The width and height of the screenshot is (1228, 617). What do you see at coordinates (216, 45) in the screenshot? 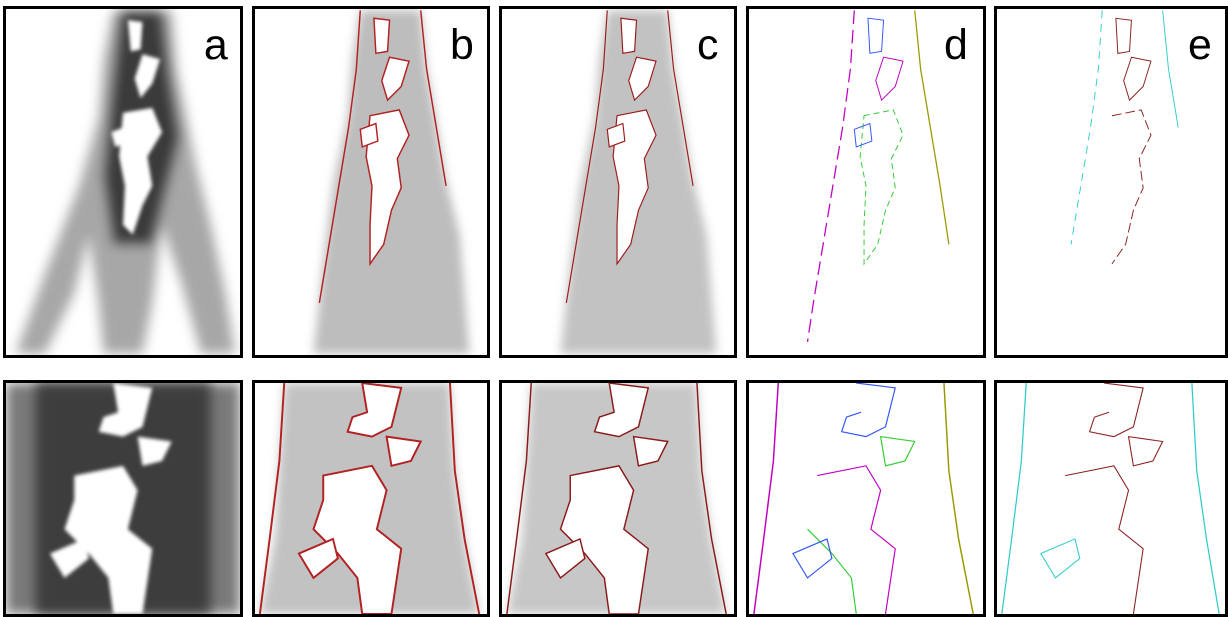
I see `panel-label-a: a` at bounding box center [216, 45].